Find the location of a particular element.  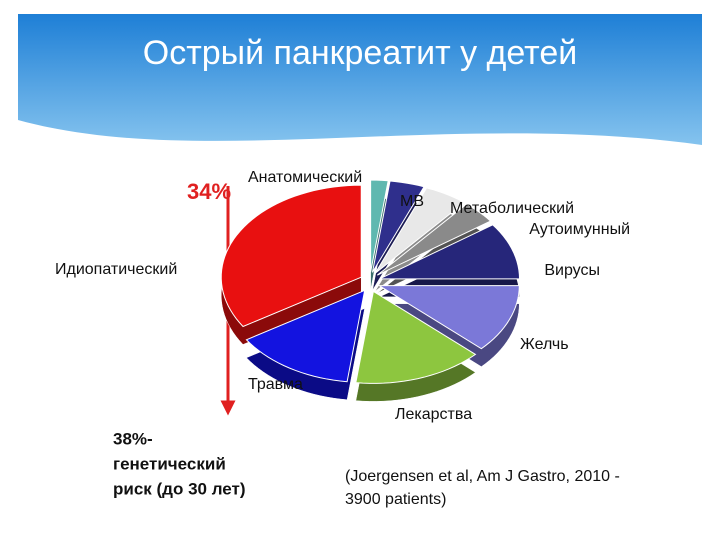

slice-label: Желчь is located at coordinates (544, 344).